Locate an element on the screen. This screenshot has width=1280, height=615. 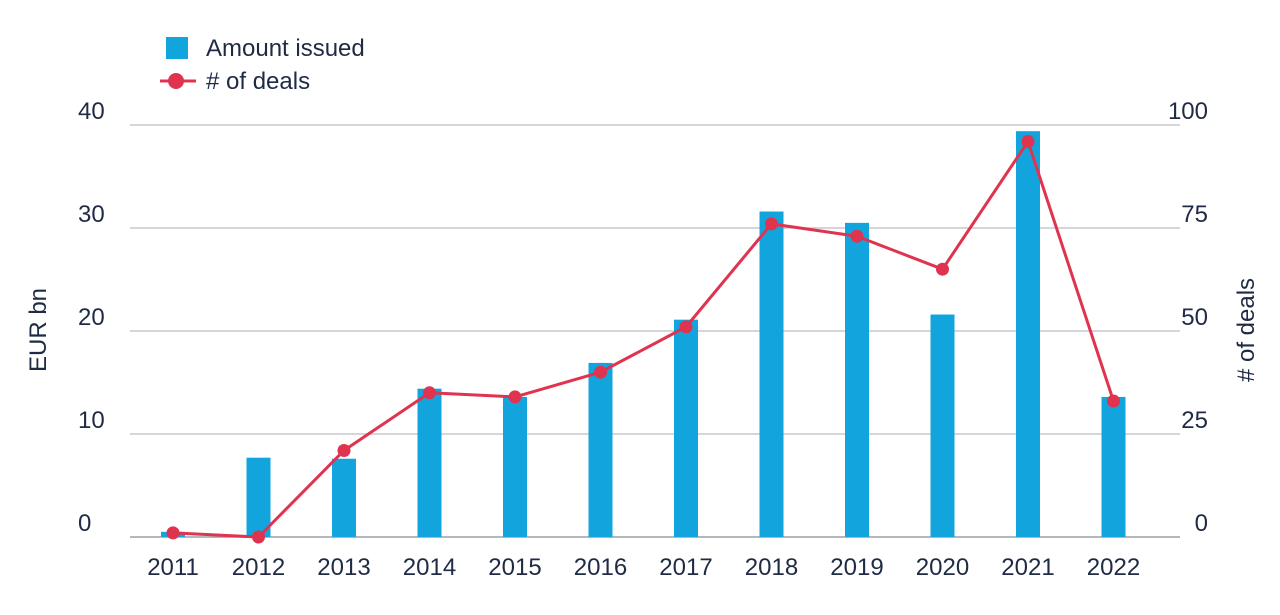
deals-point-2011 is located at coordinates (173, 533).